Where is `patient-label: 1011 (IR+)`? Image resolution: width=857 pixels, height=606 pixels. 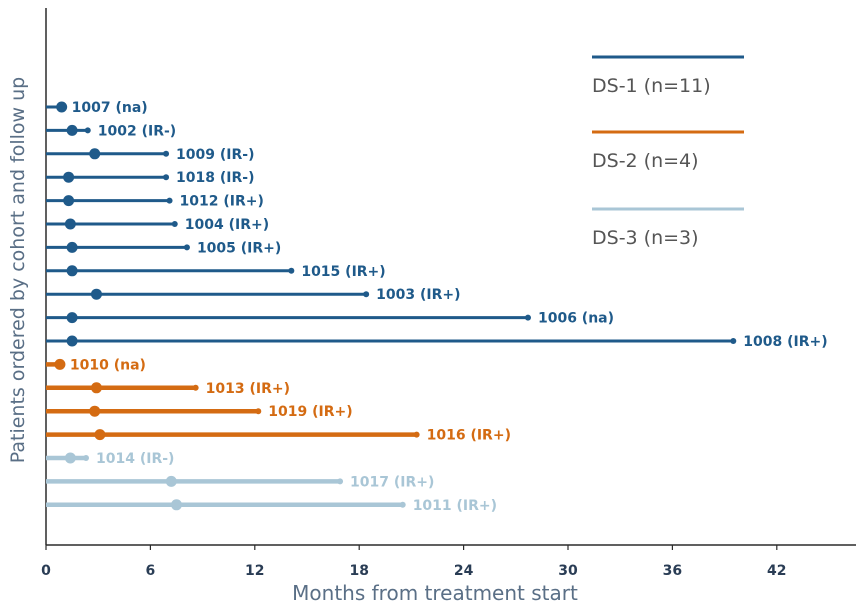
patient-label: 1011 (IR+) is located at coordinates (455, 506).